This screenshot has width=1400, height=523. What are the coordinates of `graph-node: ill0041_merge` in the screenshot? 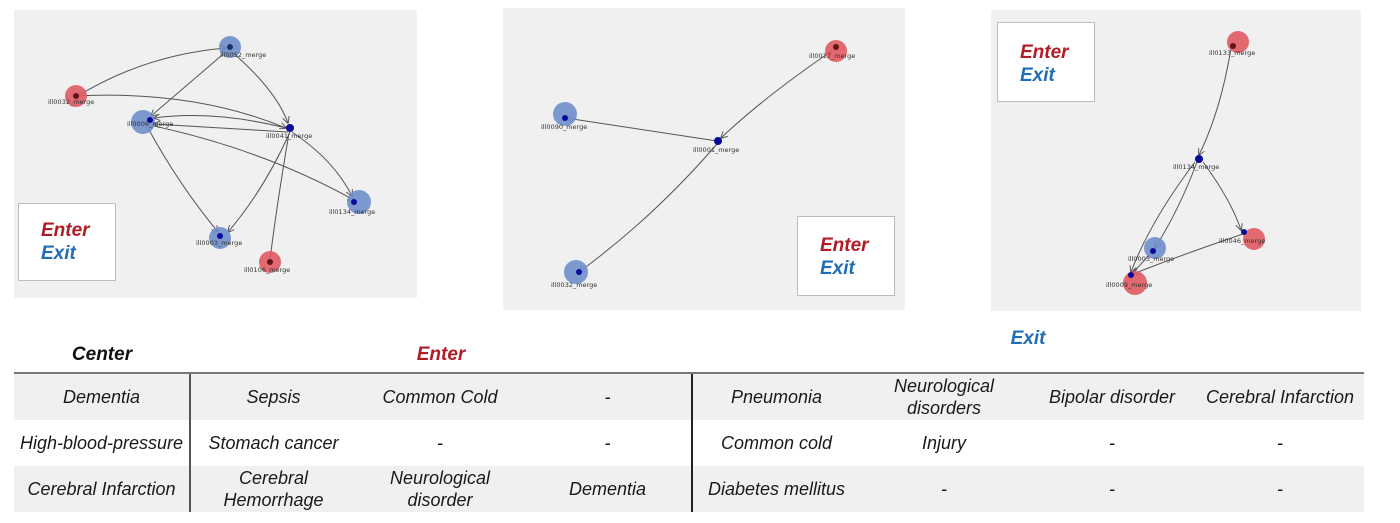 It's located at (289, 132).